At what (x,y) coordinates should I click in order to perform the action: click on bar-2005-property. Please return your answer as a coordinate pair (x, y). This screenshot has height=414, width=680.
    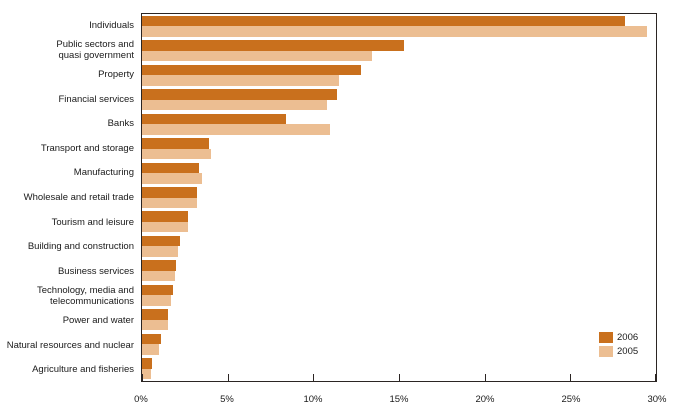
    Looking at the image, I should click on (241, 80).